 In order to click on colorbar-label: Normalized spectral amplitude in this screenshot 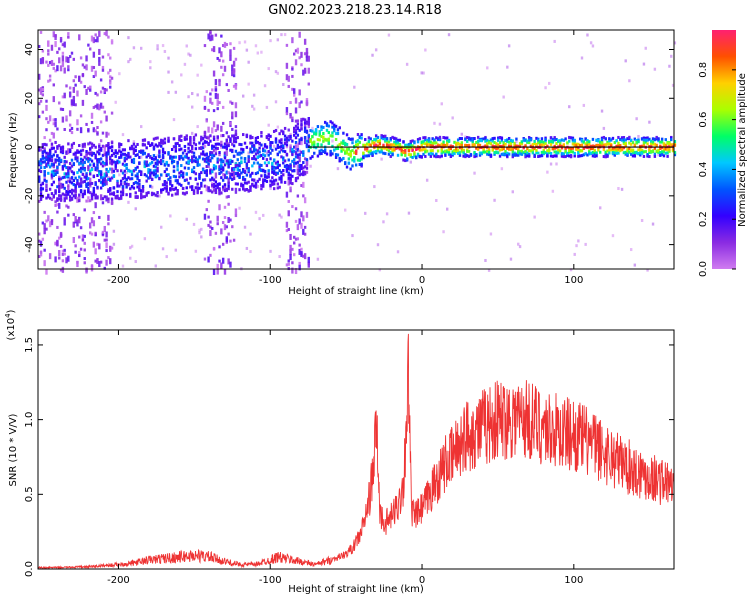, I will do `click(742, 150)`.